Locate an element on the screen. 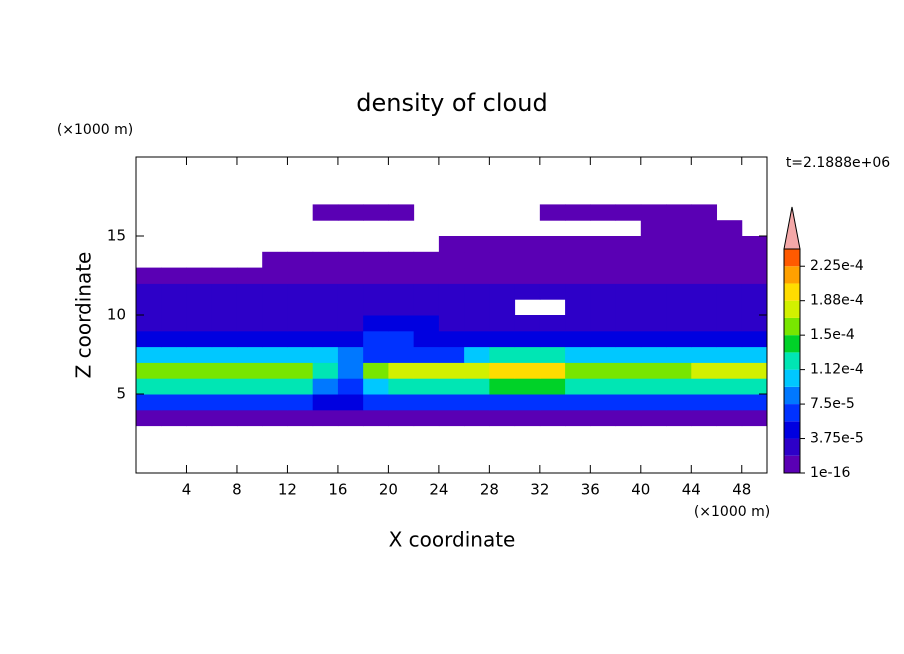 The image size is (904, 654). y-axis-label: Z coordinate is located at coordinates (84, 315).